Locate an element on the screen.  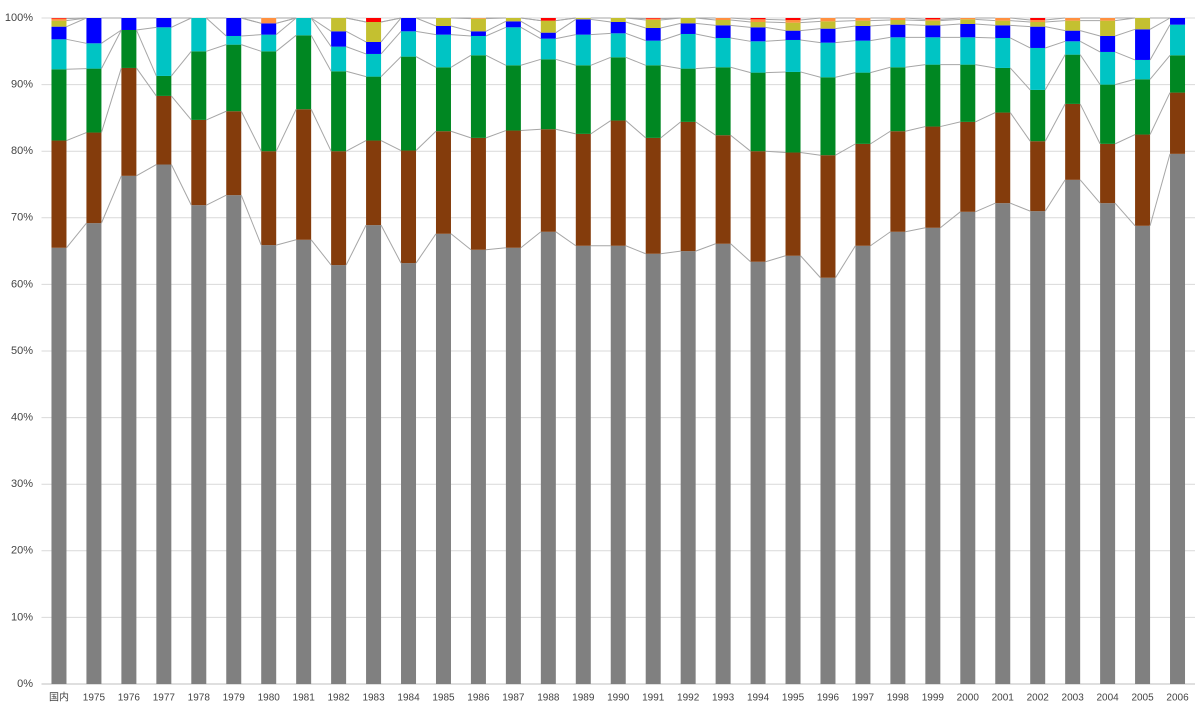
y-tick-label: 60% is located at coordinates (22, 284).